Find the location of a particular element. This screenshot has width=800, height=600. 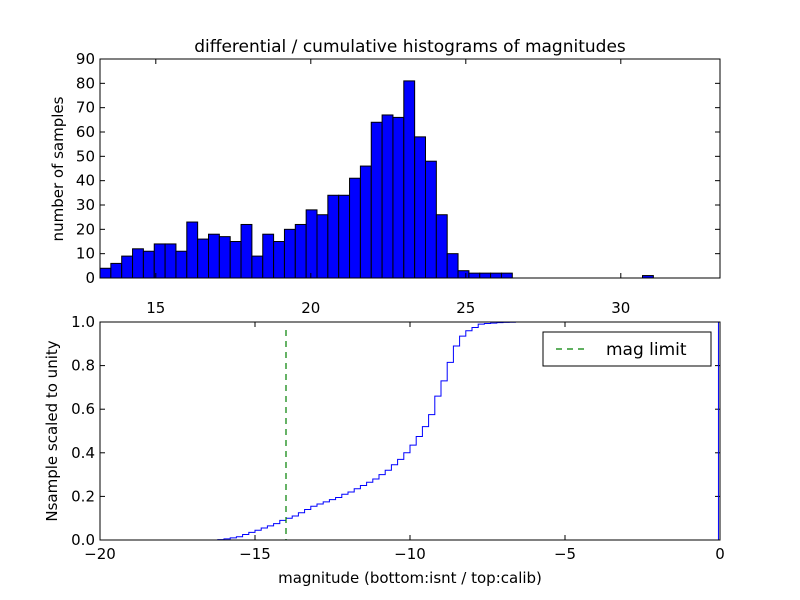

cumulative-xtick-label: −5 is located at coordinates (565, 554).